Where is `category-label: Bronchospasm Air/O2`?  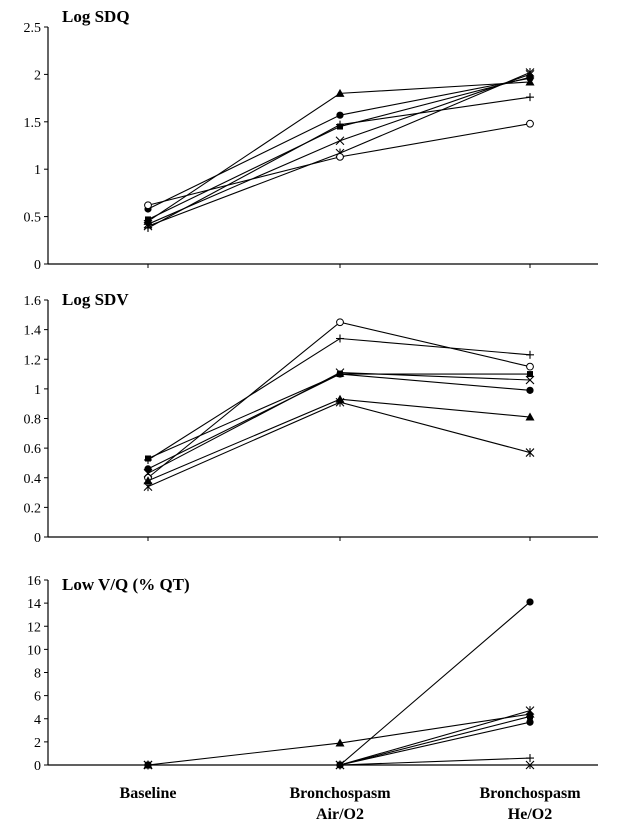 category-label: Bronchospasm Air/O2 is located at coordinates (340, 804).